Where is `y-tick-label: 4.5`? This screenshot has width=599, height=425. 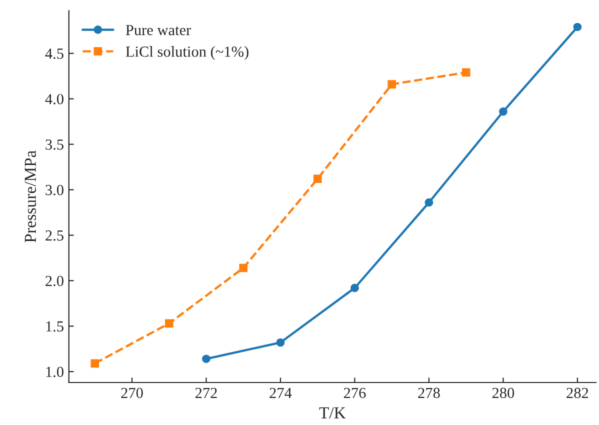 y-tick-label: 4.5 is located at coordinates (54, 53).